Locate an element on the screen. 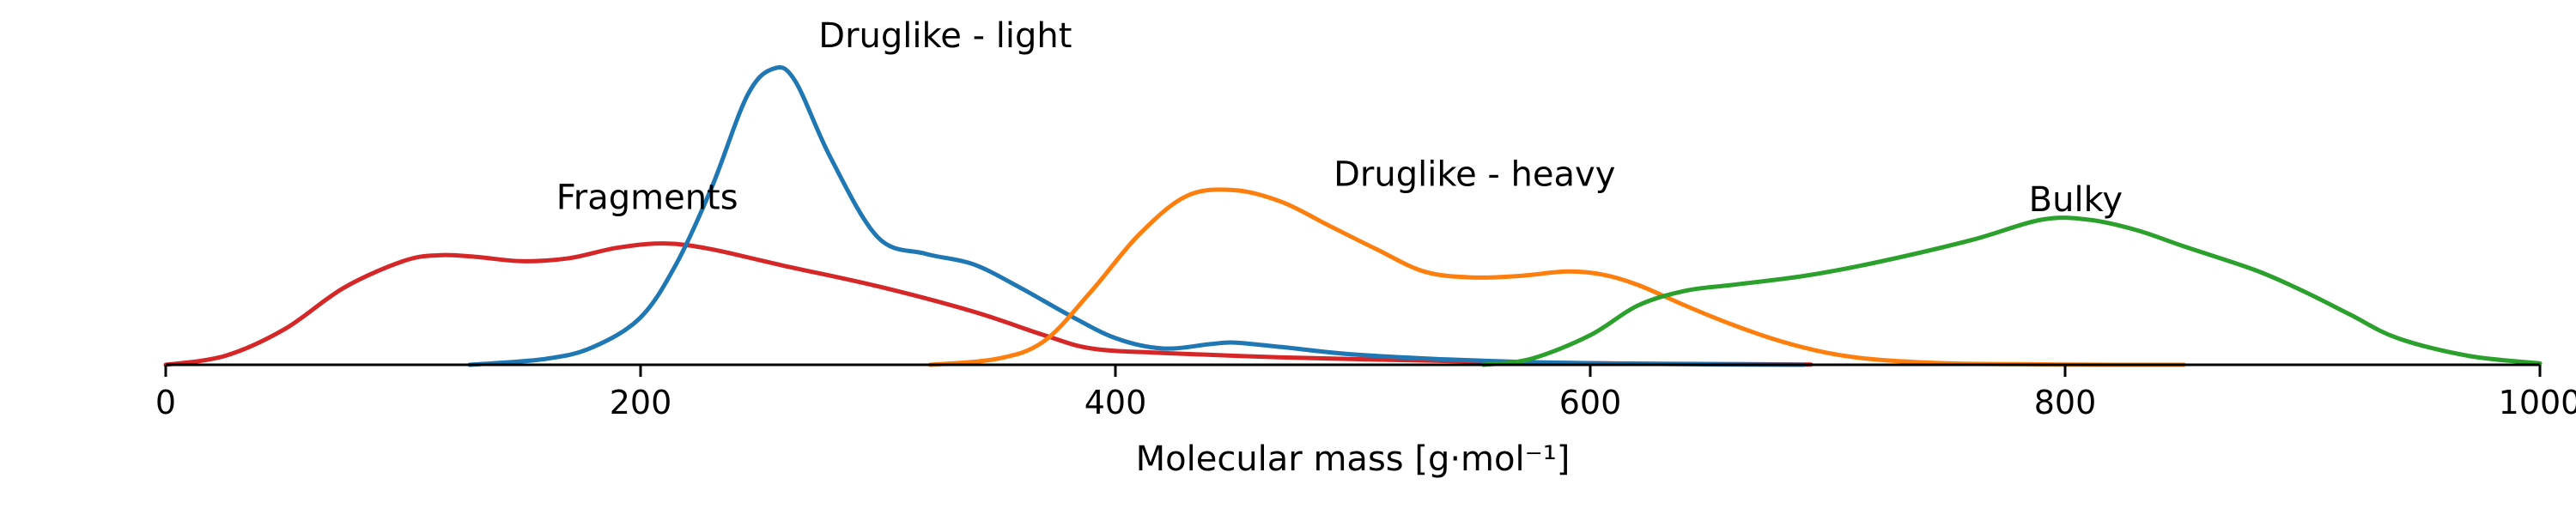 The image size is (2576, 515). x-tick-label: 400 is located at coordinates (1115, 402).